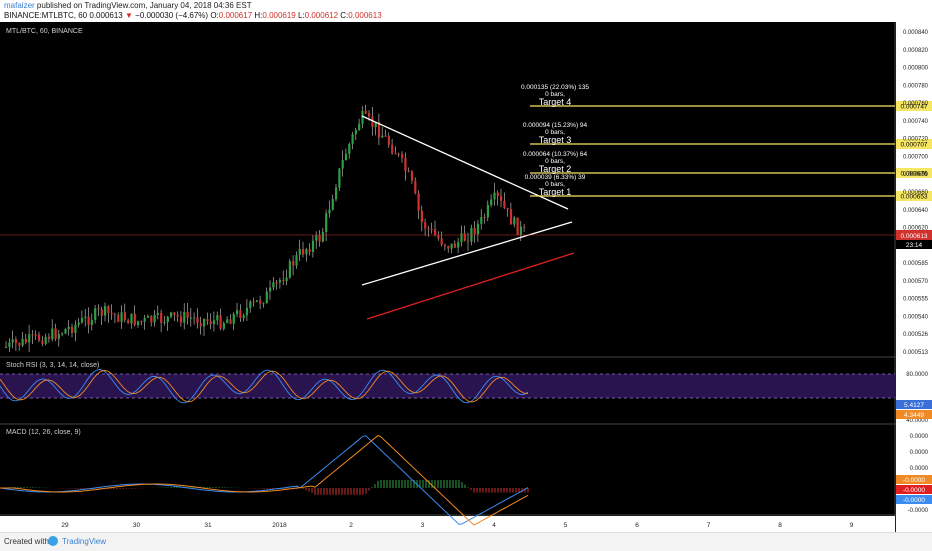  I want to click on chart-title: MTL/BTC, 60, BINANCE, so click(44, 31).